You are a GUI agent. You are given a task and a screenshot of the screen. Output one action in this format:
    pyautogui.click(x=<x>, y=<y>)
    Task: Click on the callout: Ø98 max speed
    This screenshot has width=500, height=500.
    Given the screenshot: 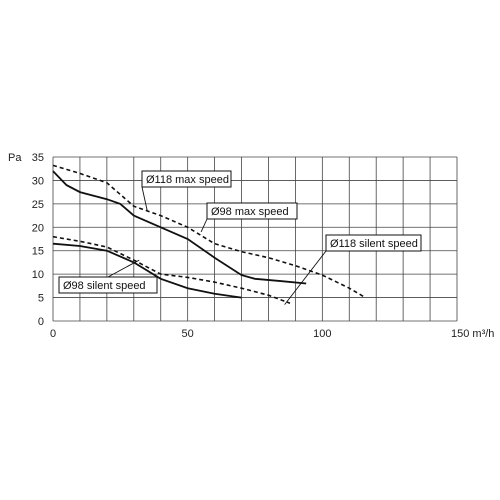 What is the action you would take?
    pyautogui.click(x=249, y=217)
    